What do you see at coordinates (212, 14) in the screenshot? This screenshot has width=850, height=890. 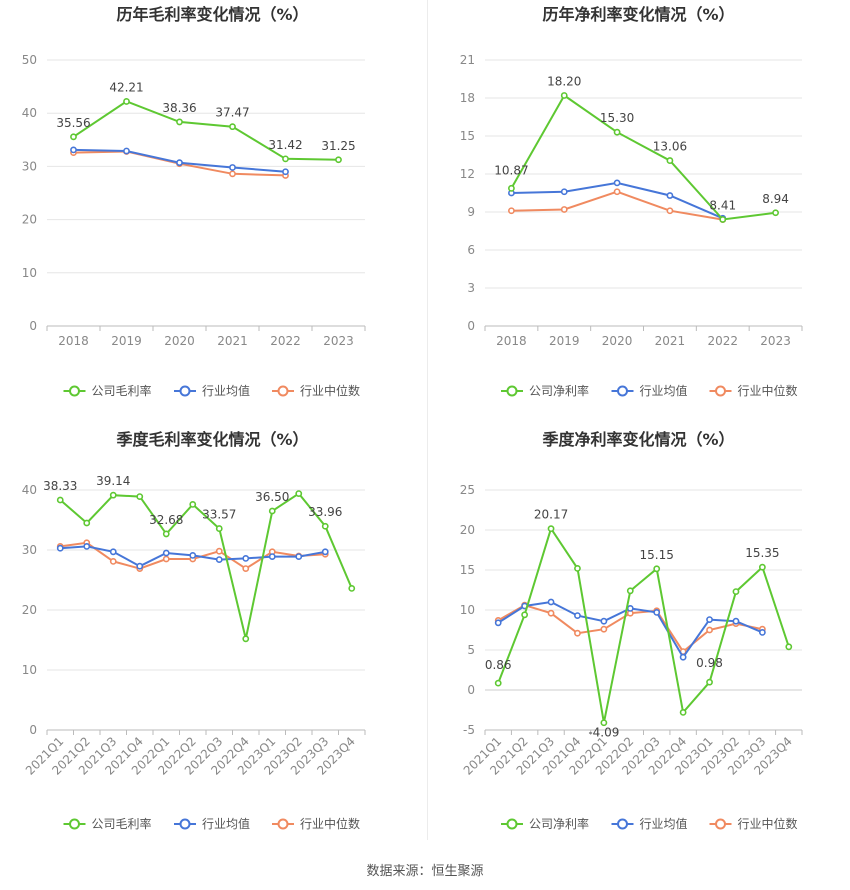 I see `chart-title: 历年毛利率变化情况（%）` at bounding box center [212, 14].